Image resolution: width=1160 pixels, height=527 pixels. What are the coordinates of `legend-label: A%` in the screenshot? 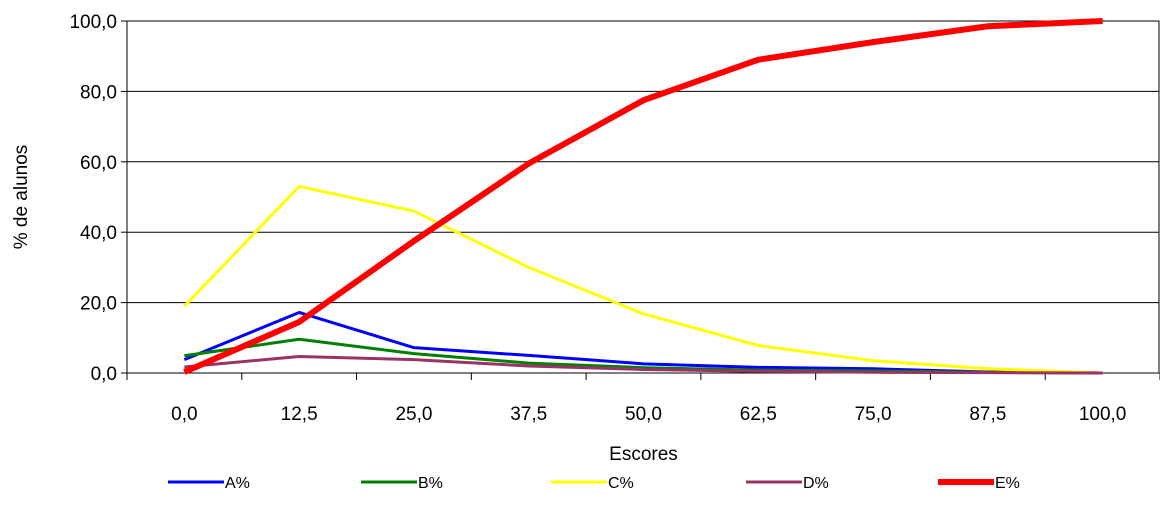 It's located at (237, 483).